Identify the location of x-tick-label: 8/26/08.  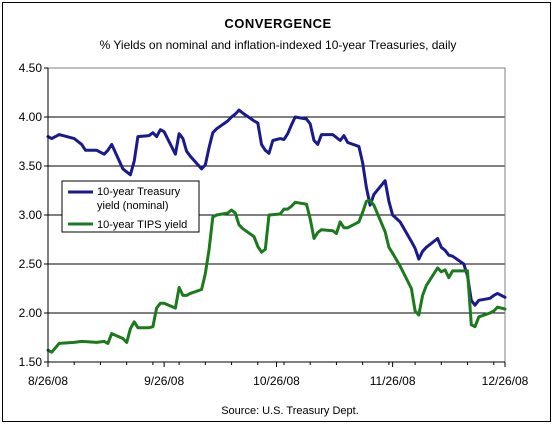
(48, 381).